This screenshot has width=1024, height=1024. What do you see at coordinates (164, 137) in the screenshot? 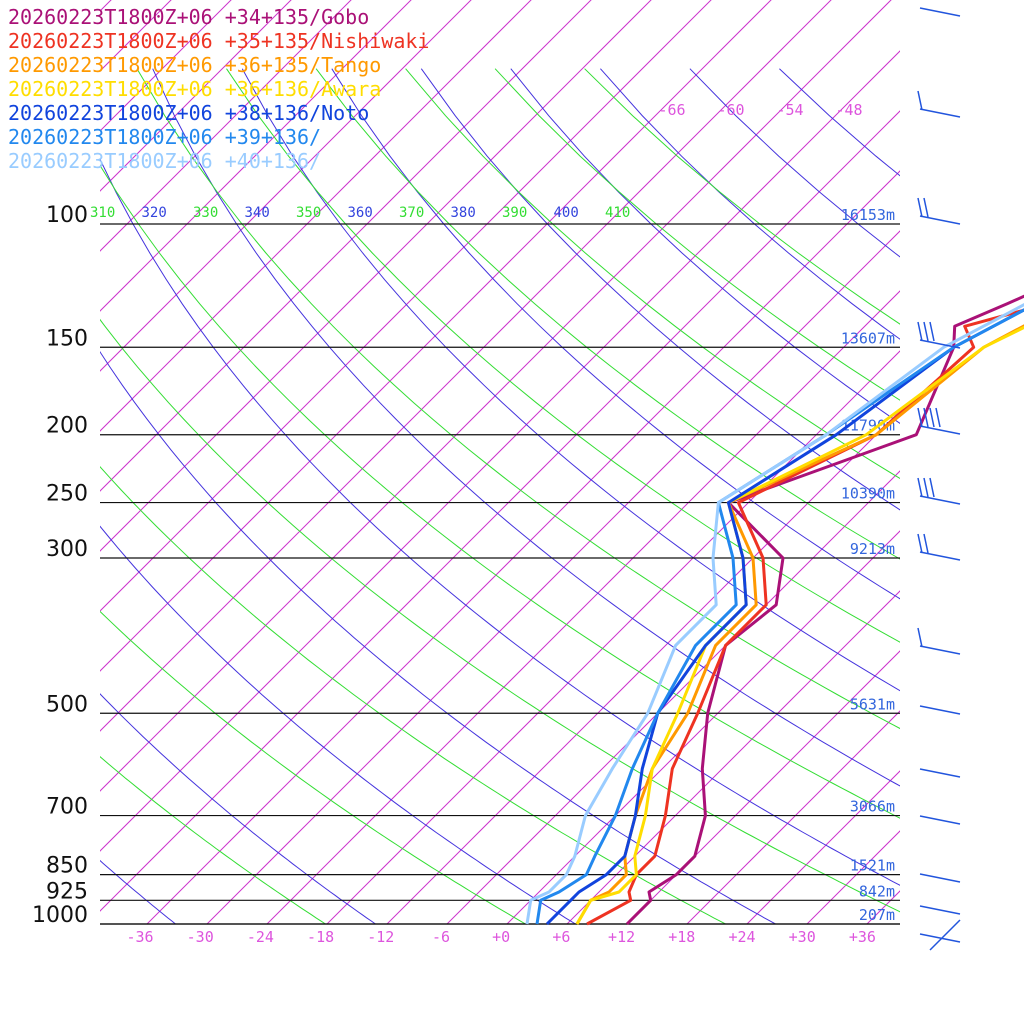
I see `legend-entry: 20260223T1800Z+06 +39+136/` at bounding box center [164, 137].